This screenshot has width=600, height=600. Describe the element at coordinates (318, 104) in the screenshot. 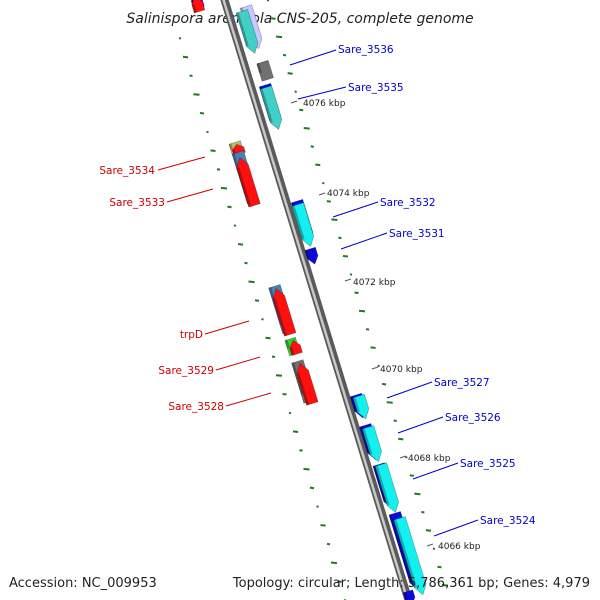

I see `kbp-tick-4076: 4076 kbp` at that location.